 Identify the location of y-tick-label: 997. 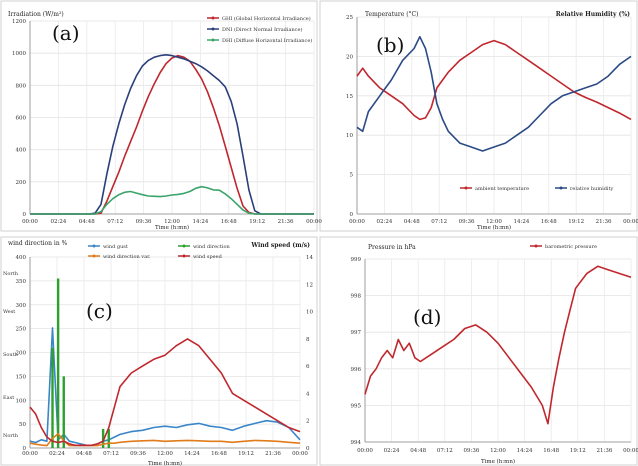
(356, 333).